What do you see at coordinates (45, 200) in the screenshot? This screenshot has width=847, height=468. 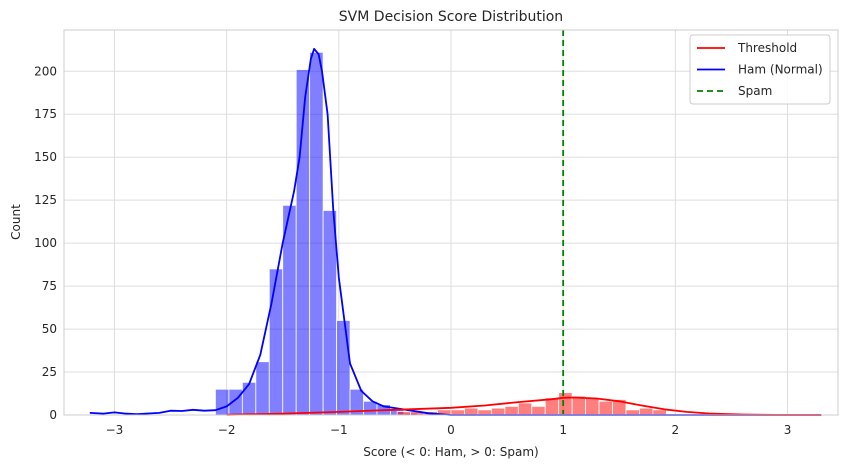 I see `y-tick-label: 125` at bounding box center [45, 200].